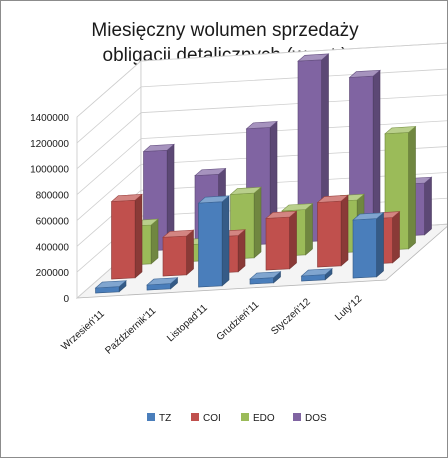 This screenshot has width=448, height=458. What do you see at coordinates (83, 330) in the screenshot?
I see `x-category-label: Wrzesień'11` at bounding box center [83, 330].